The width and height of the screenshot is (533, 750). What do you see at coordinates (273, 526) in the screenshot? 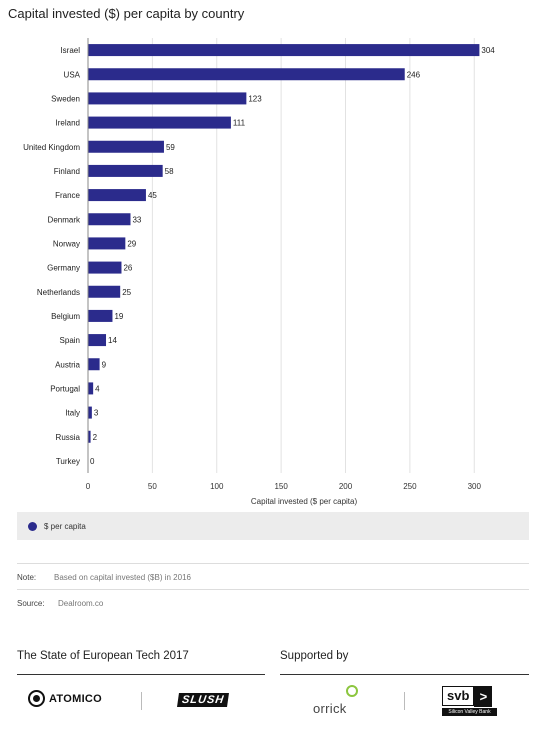
I see `legend: $ per capita` at bounding box center [273, 526].